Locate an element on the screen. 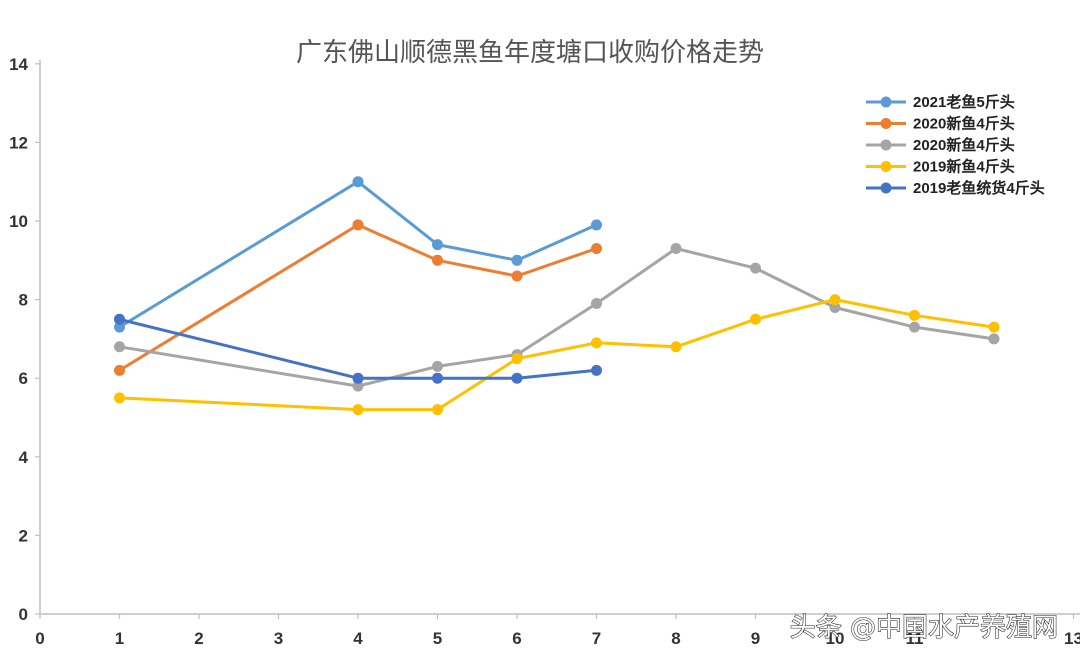  y-tick-label: 4 is located at coordinates (24, 457).